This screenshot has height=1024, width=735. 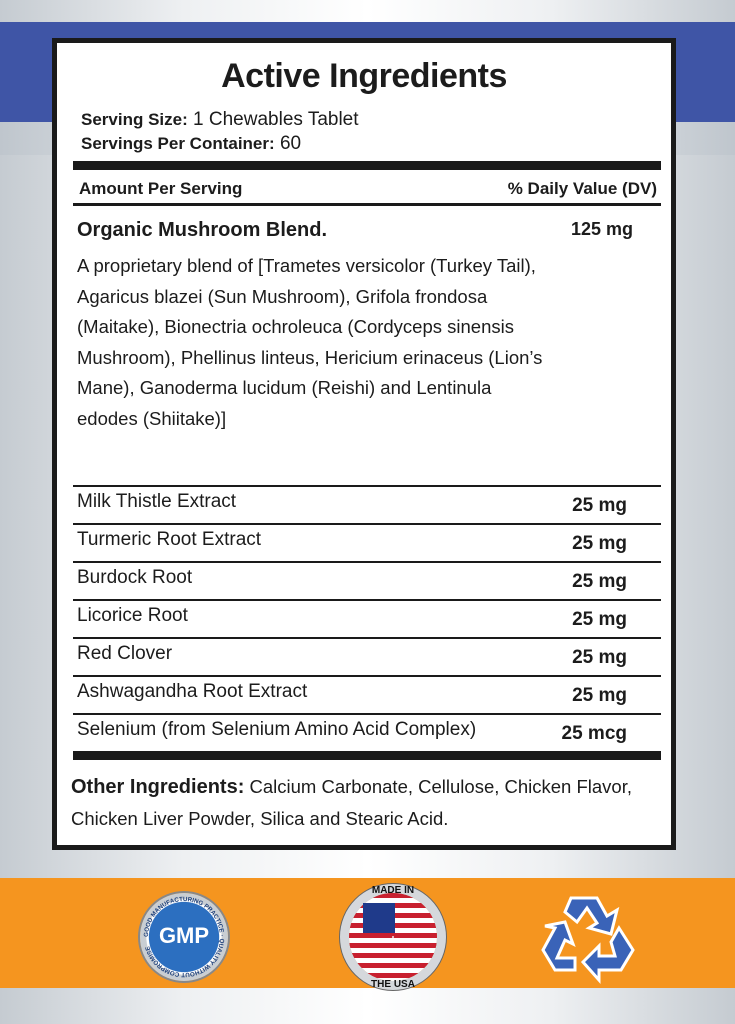 I want to click on ingredient-row: Turmeric Root Extract 25 mg, so click(x=367, y=542).